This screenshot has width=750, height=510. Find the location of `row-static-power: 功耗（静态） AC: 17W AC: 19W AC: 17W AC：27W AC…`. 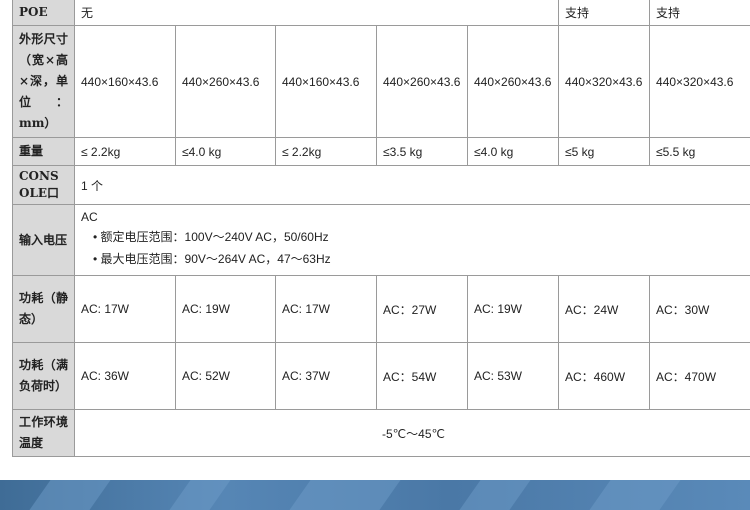

row-static-power: 功耗（静态） AC: 17W AC: 19W AC: 17W AC：27W AC… is located at coordinates (381, 309).